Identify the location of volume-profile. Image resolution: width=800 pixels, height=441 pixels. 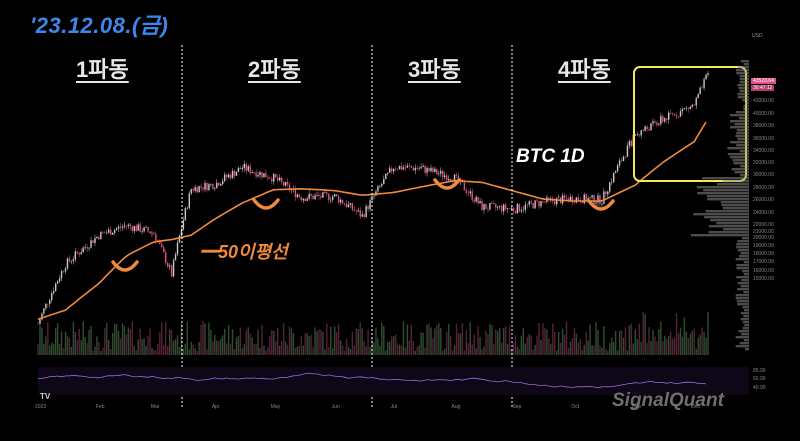
(719, 205).